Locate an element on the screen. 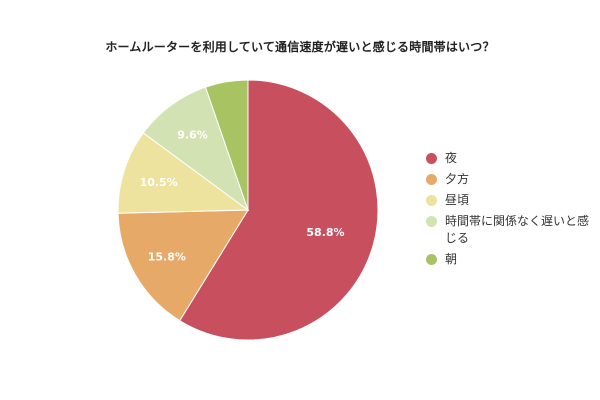 The image size is (600, 400). legend-swatch-evening is located at coordinates (431, 179).